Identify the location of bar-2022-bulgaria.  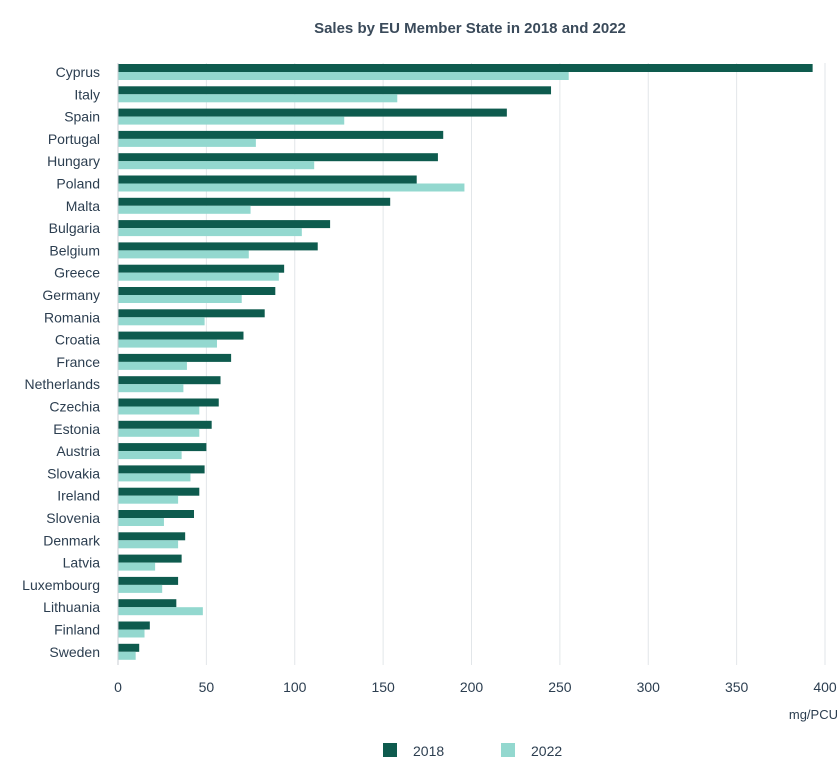
(210, 232).